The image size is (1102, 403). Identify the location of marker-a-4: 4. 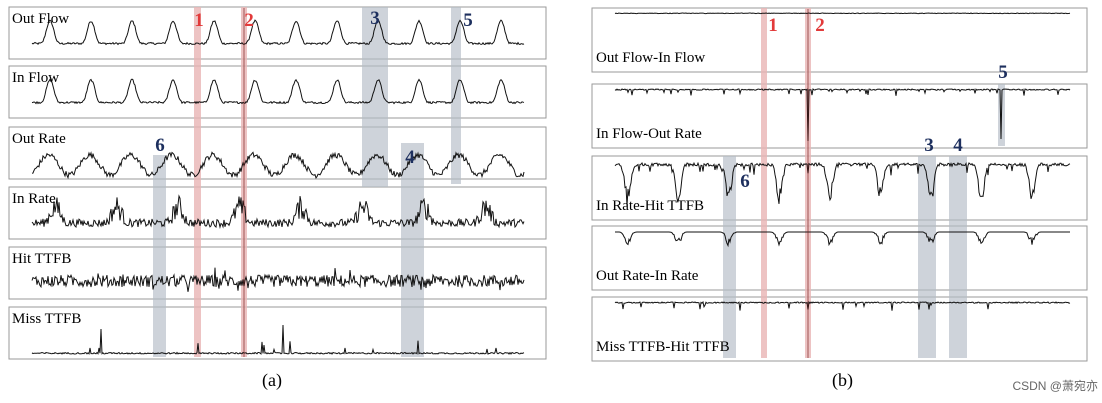
(410, 157).